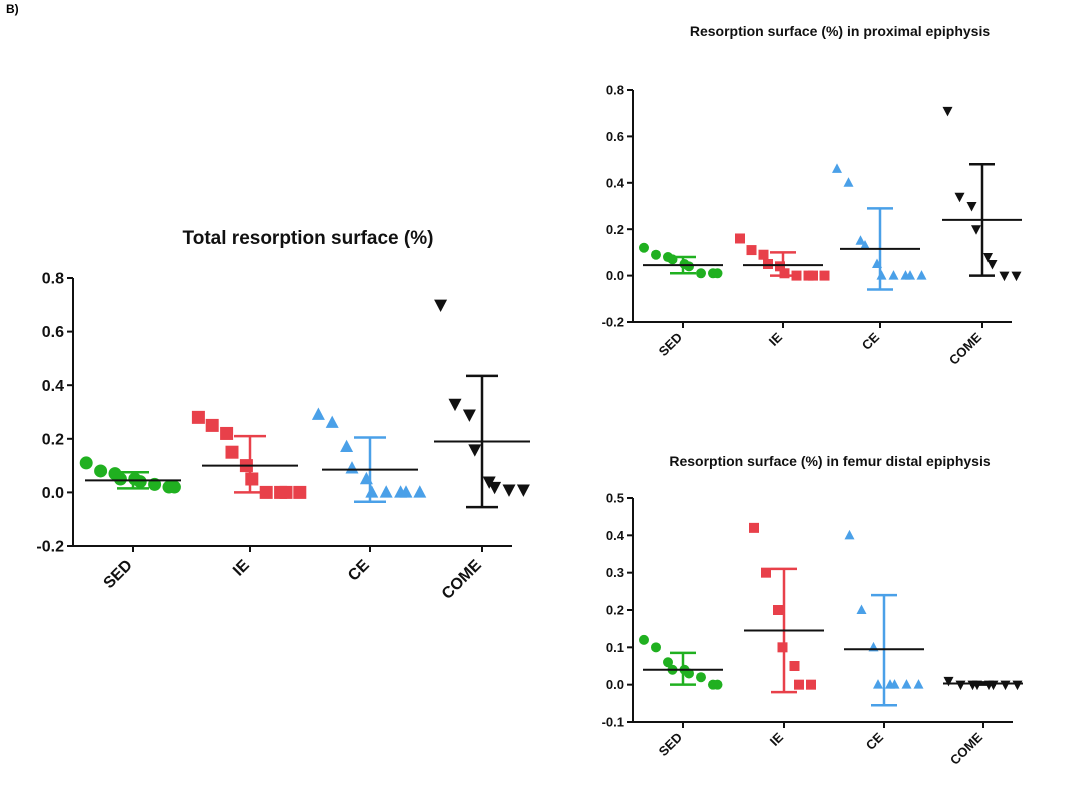 This screenshot has width=1076, height=793. I want to click on y-tick-label: -0.1, so click(613, 722).